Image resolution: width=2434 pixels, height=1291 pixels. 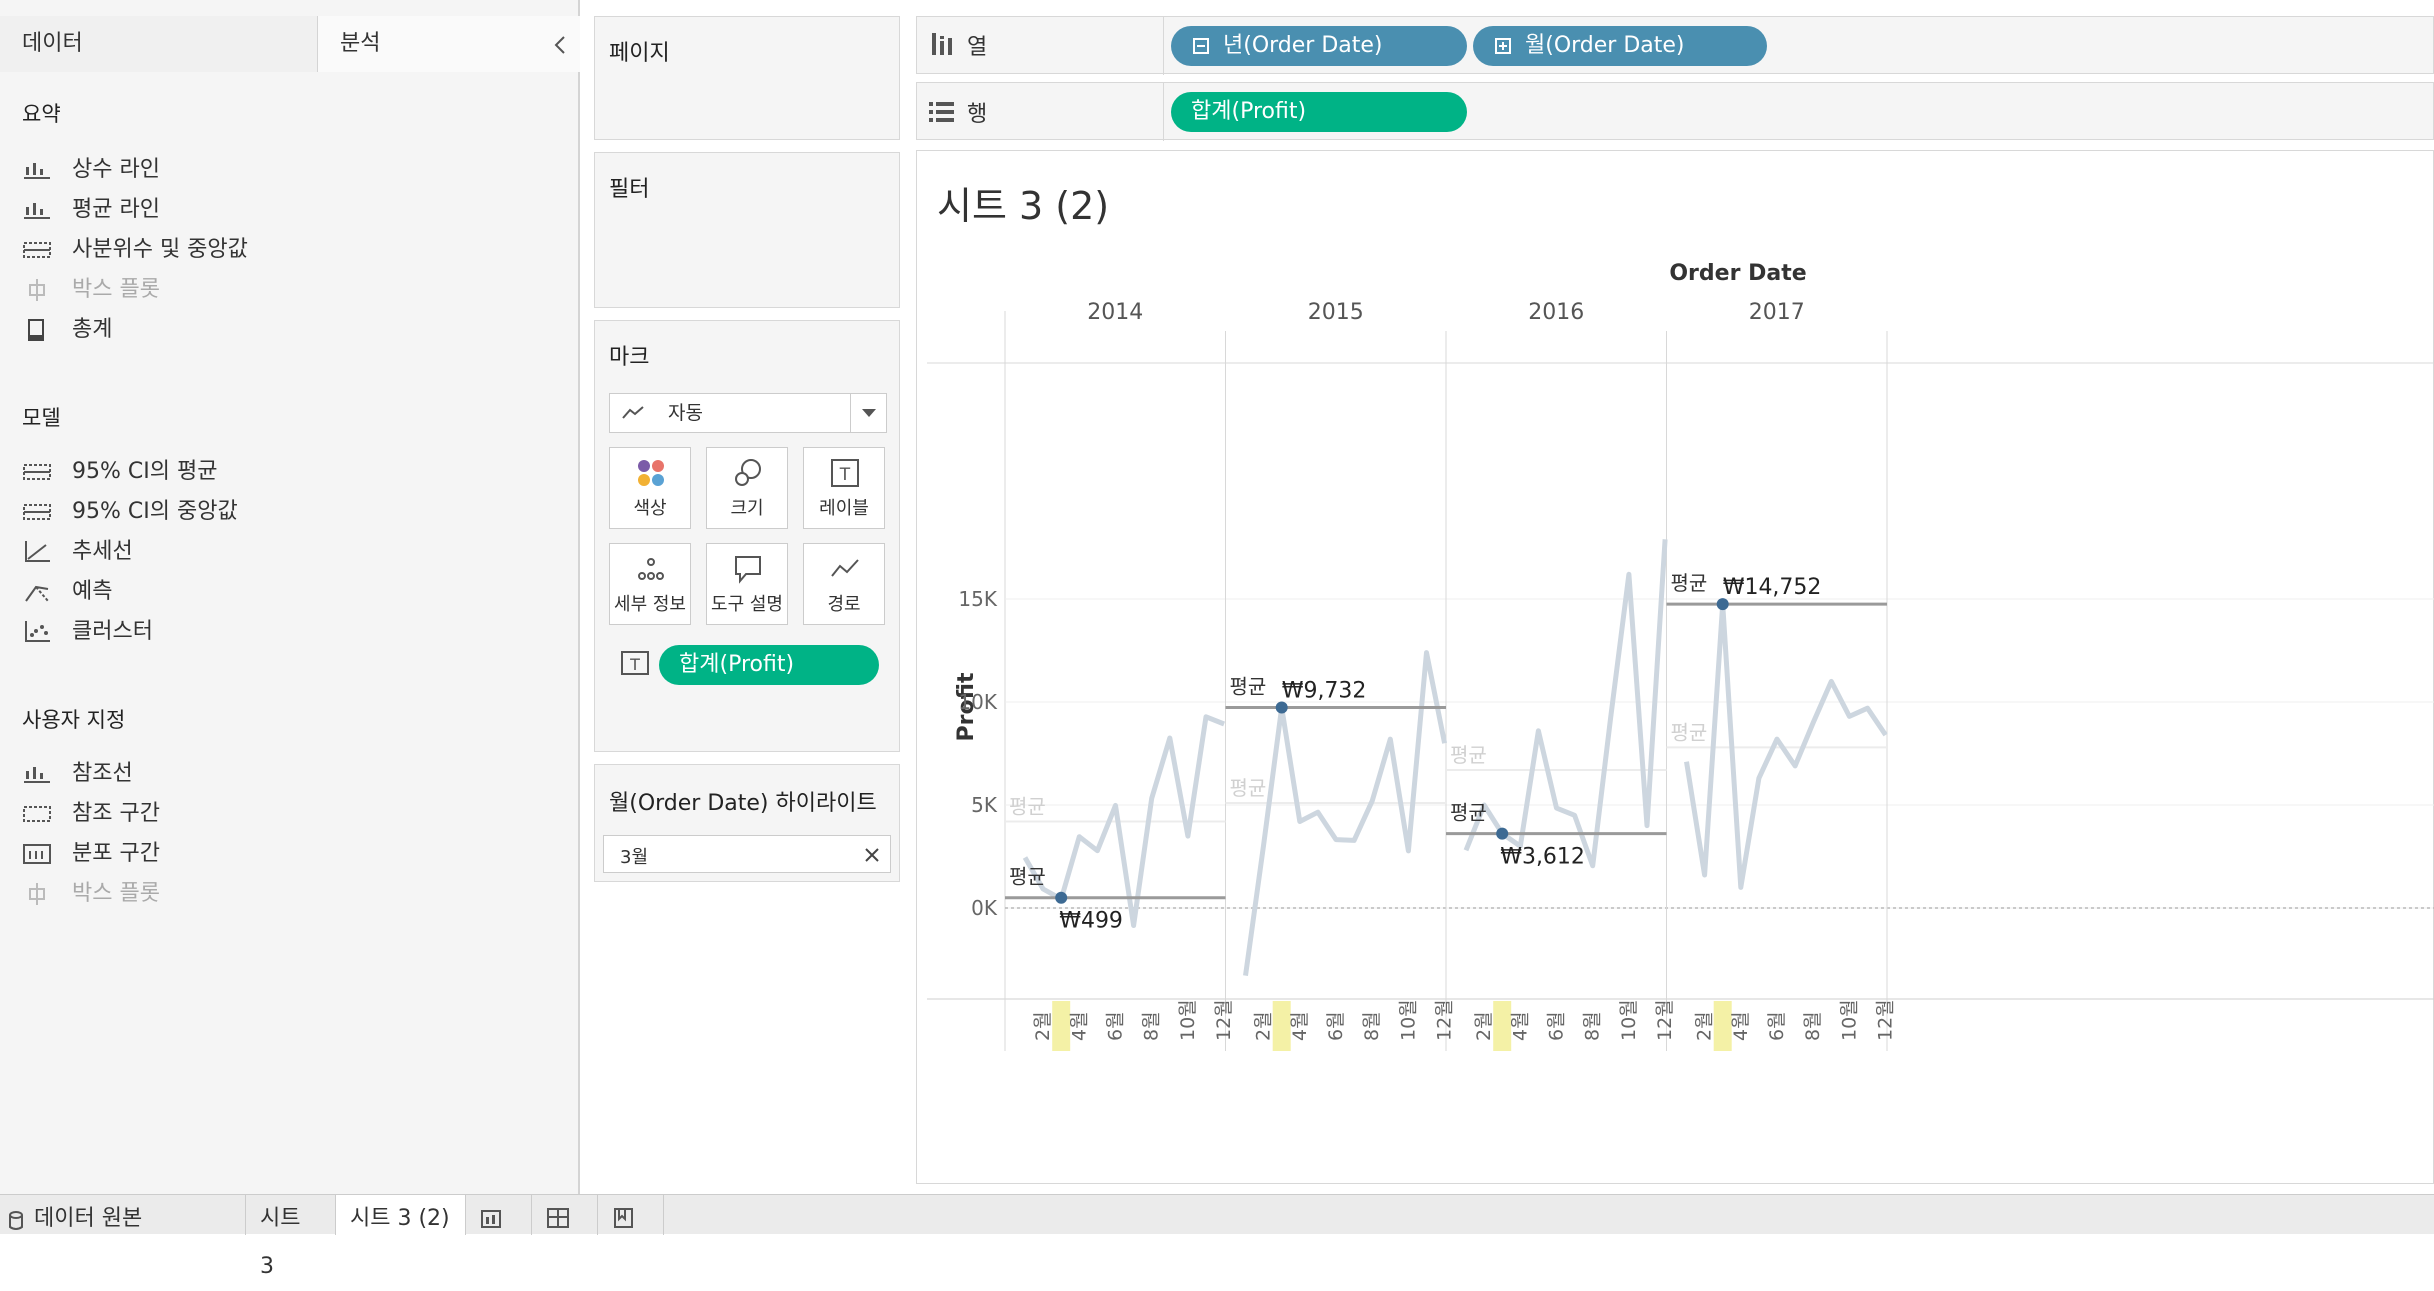 What do you see at coordinates (558, 1218) in the screenshot?
I see `new-dashboard-icon` at bounding box center [558, 1218].